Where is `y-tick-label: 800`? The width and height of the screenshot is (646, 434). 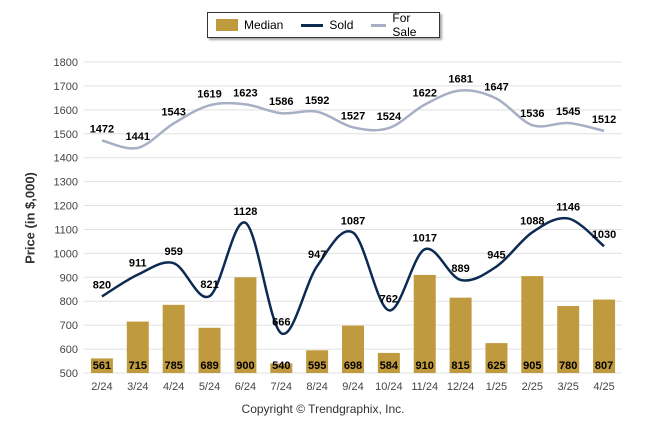
y-tick-label: 800 is located at coordinates (69, 302).